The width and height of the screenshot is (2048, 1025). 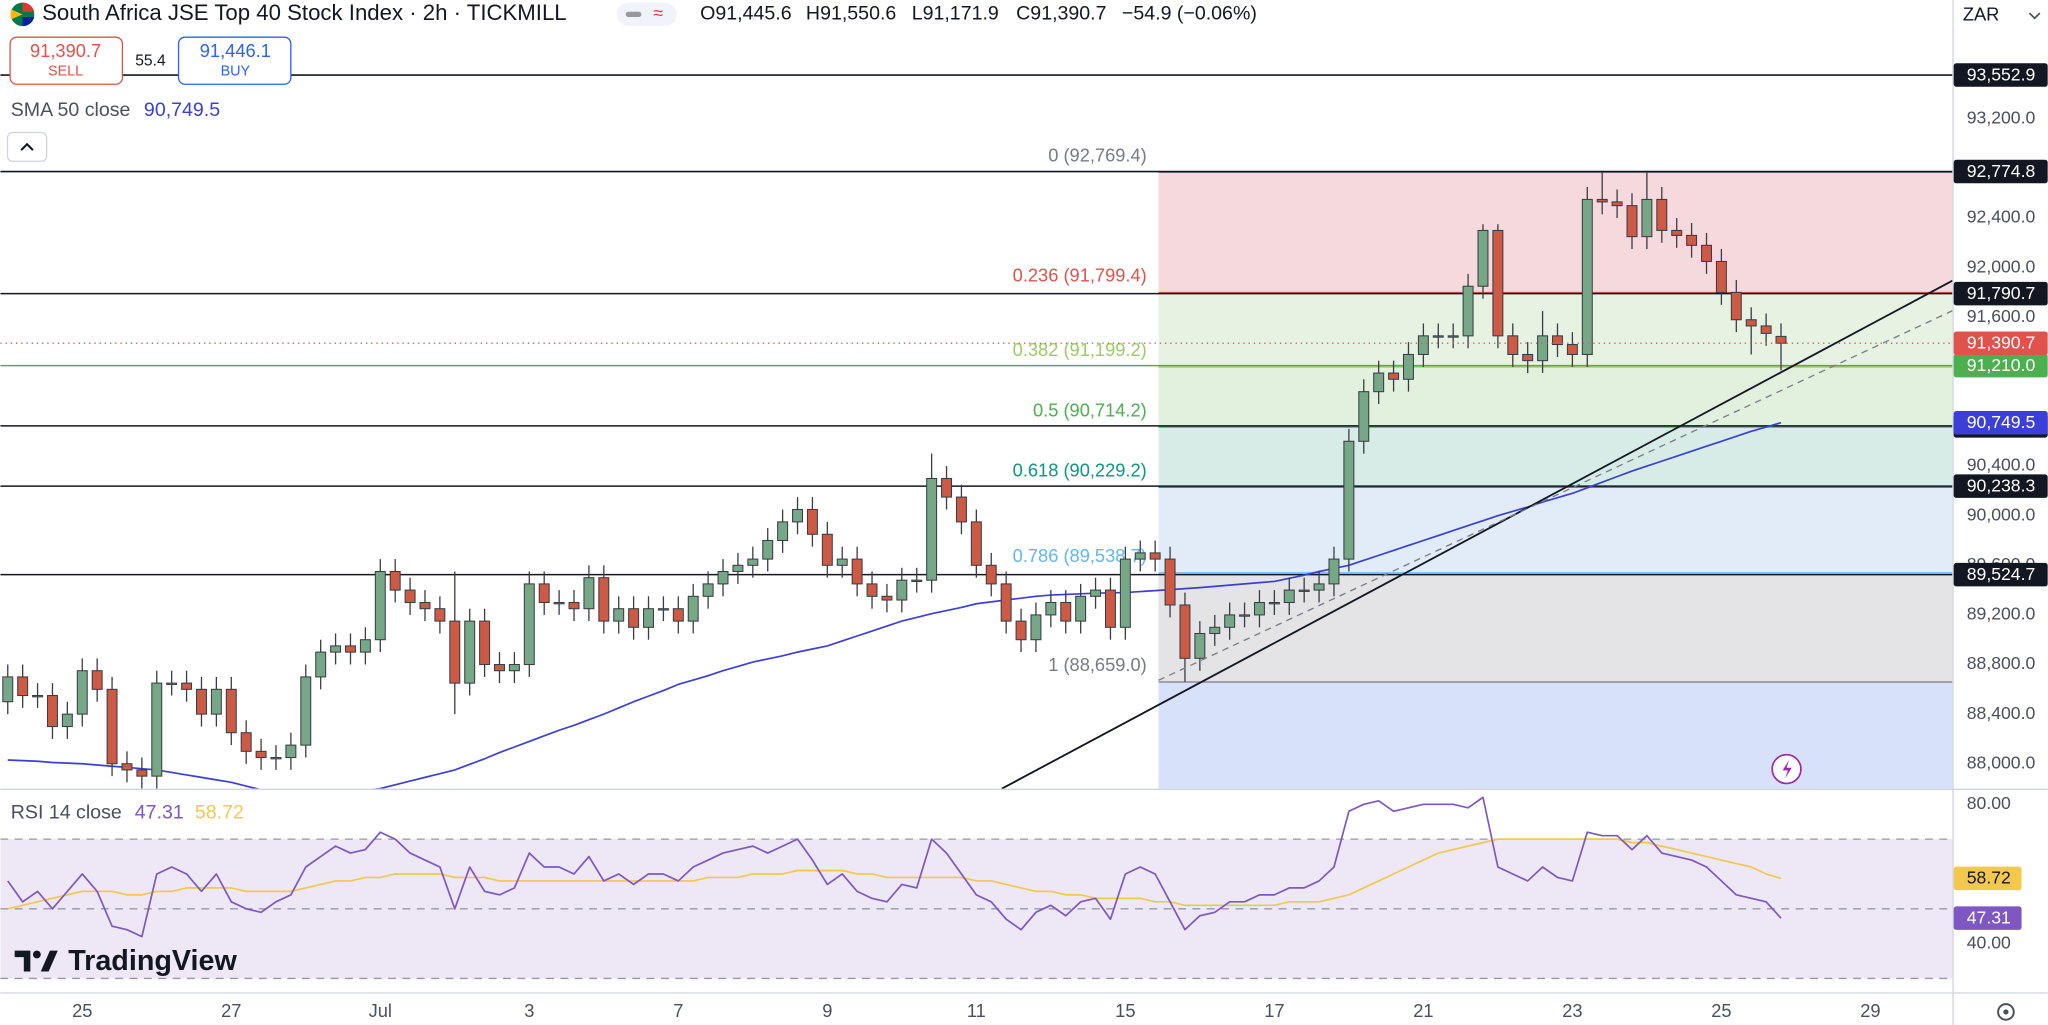 I want to click on logo-text: TradingView, so click(x=152, y=961).